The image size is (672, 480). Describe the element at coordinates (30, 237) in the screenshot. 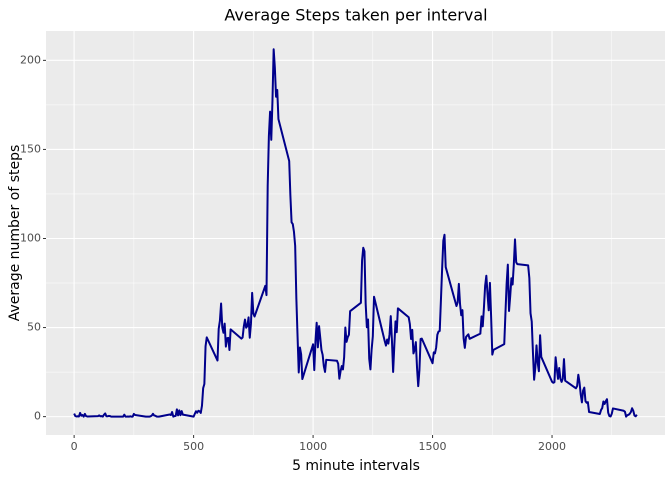

I see `y-tick-label: 100` at that location.